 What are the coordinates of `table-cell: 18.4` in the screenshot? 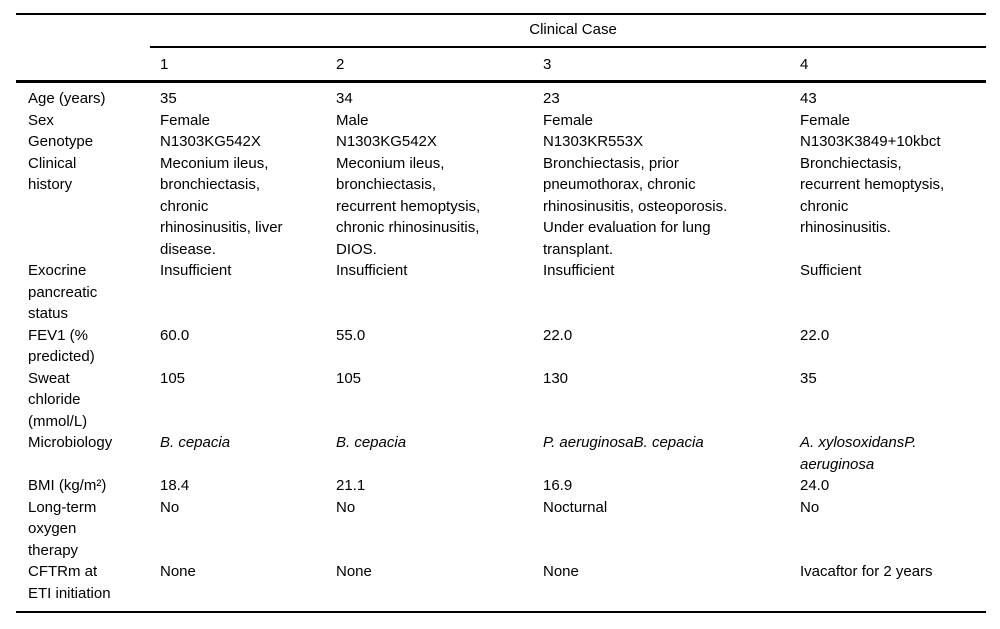 It's located at (175, 485).